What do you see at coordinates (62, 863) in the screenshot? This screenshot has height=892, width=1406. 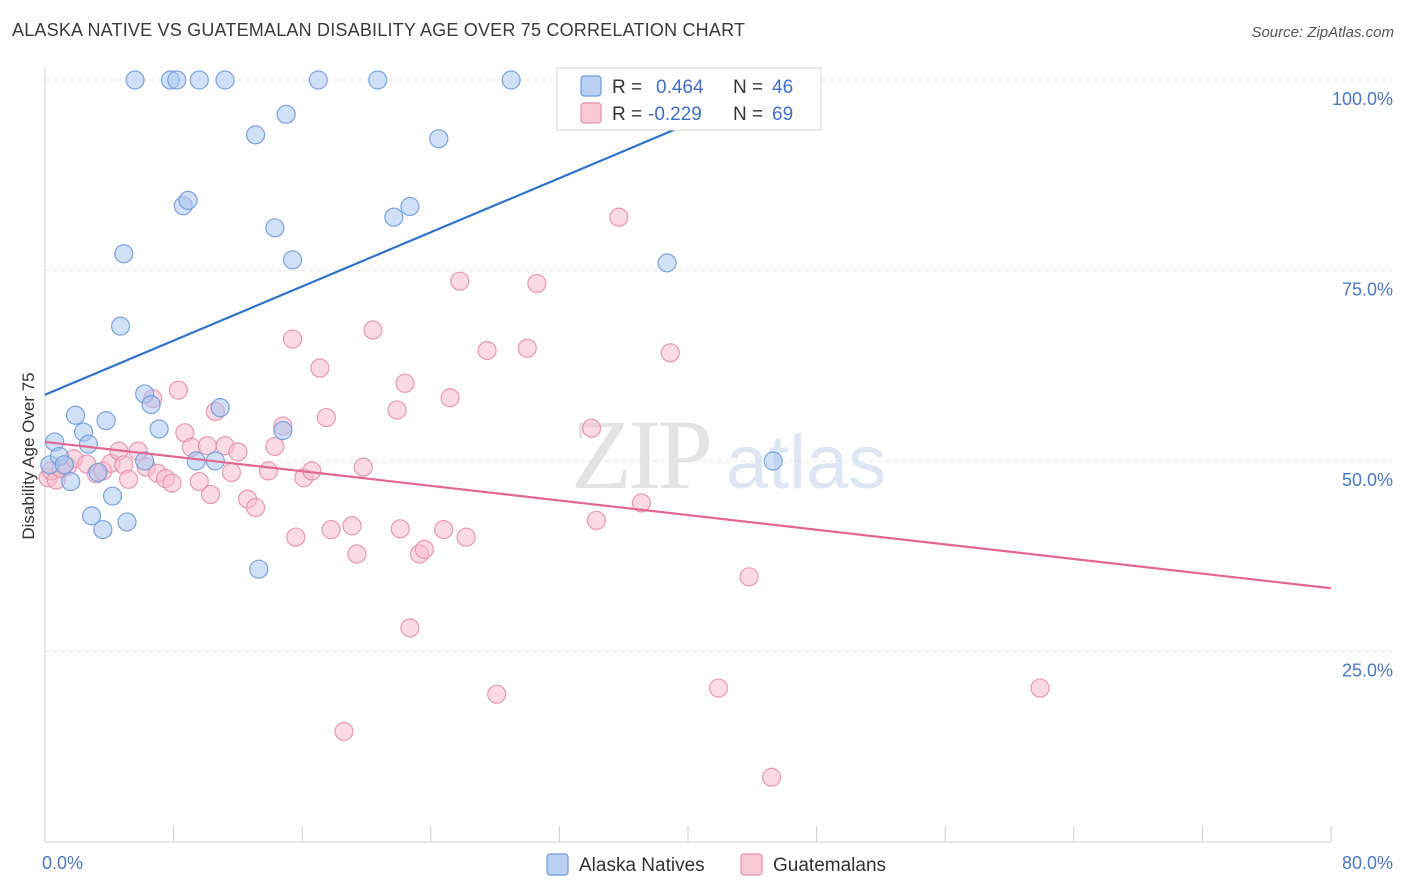 I see `x-tick-label-min: 0.0%` at bounding box center [62, 863].